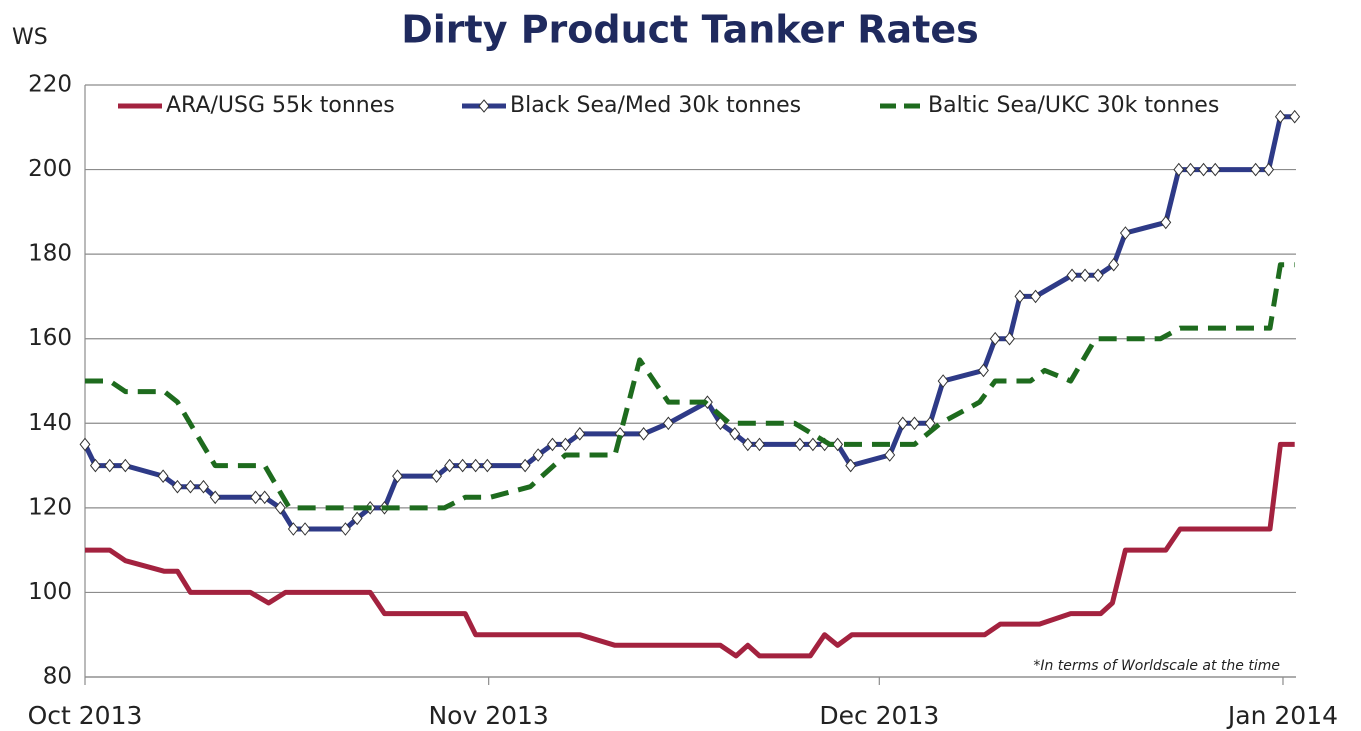 The height and width of the screenshot is (731, 1361). Describe the element at coordinates (1282, 715) in the screenshot. I see `x-tick-label: Jan 2014` at that location.